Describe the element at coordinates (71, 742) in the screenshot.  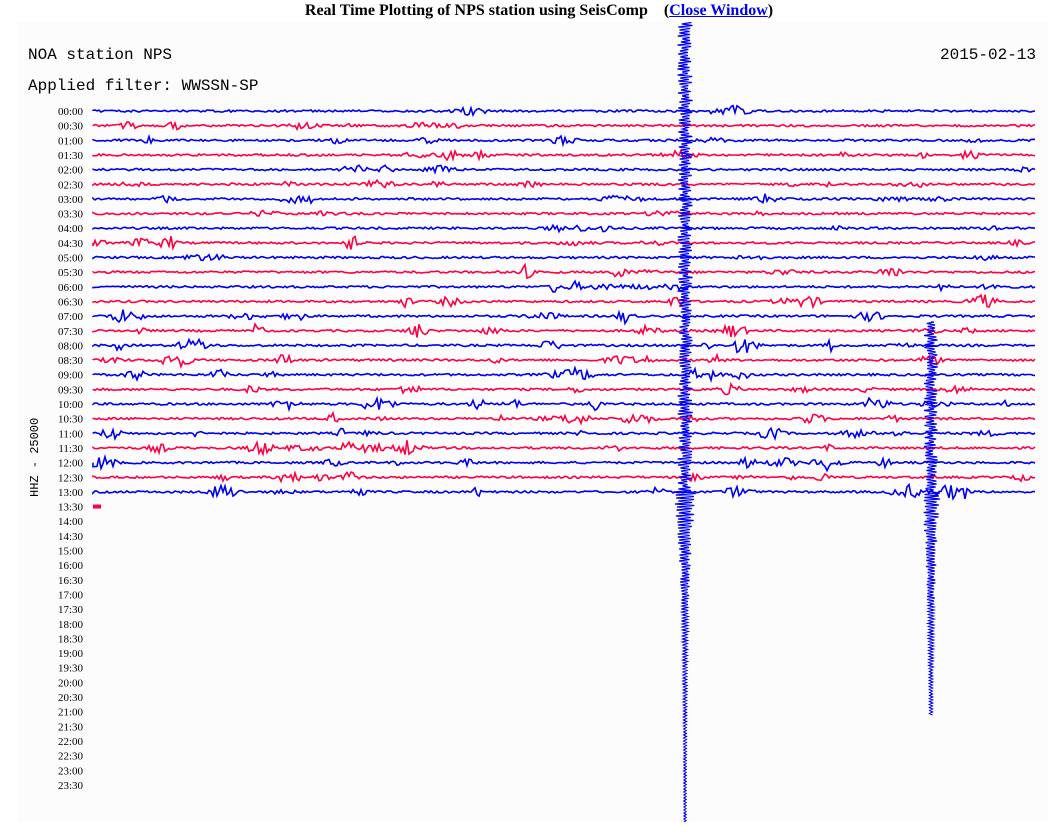
I see `row-time-label: 22:00` at that location.